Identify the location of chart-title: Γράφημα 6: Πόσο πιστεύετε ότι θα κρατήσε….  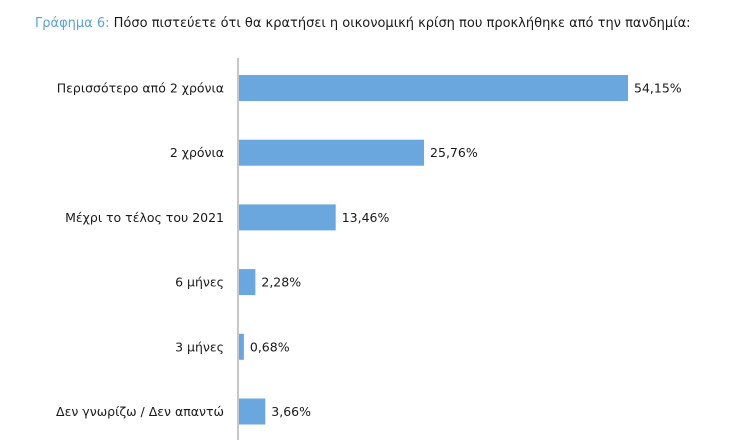
(390, 23).